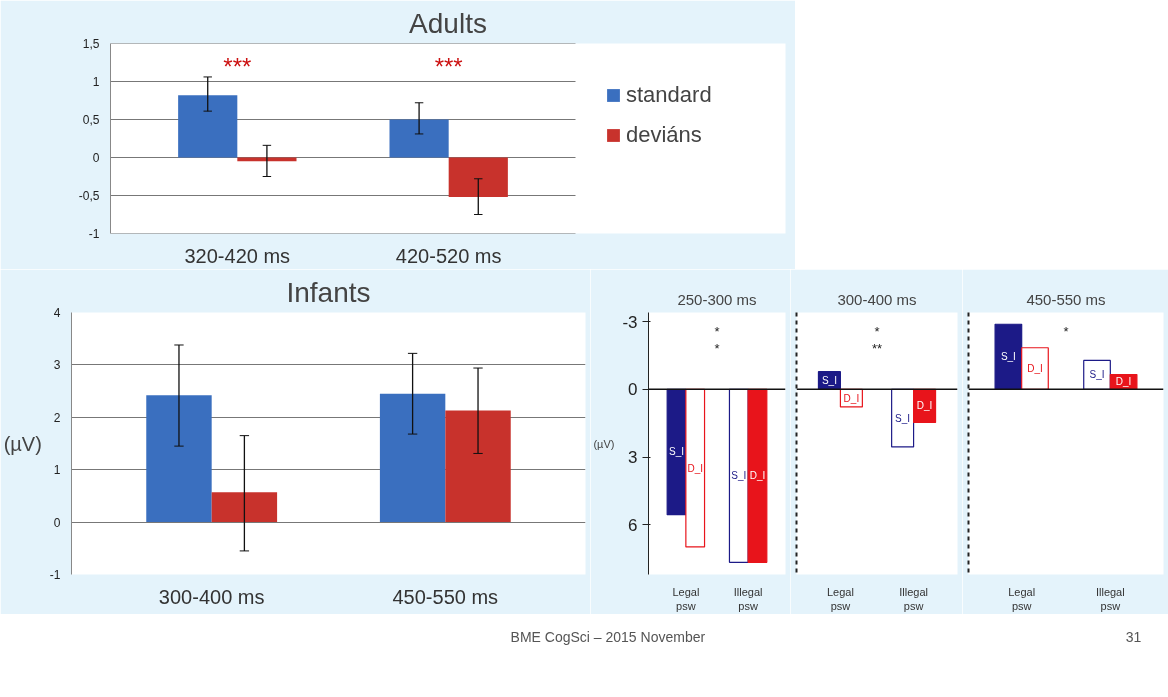 This screenshot has height=697, width=1168. What do you see at coordinates (877, 348) in the screenshot?
I see `annotation: **` at bounding box center [877, 348].